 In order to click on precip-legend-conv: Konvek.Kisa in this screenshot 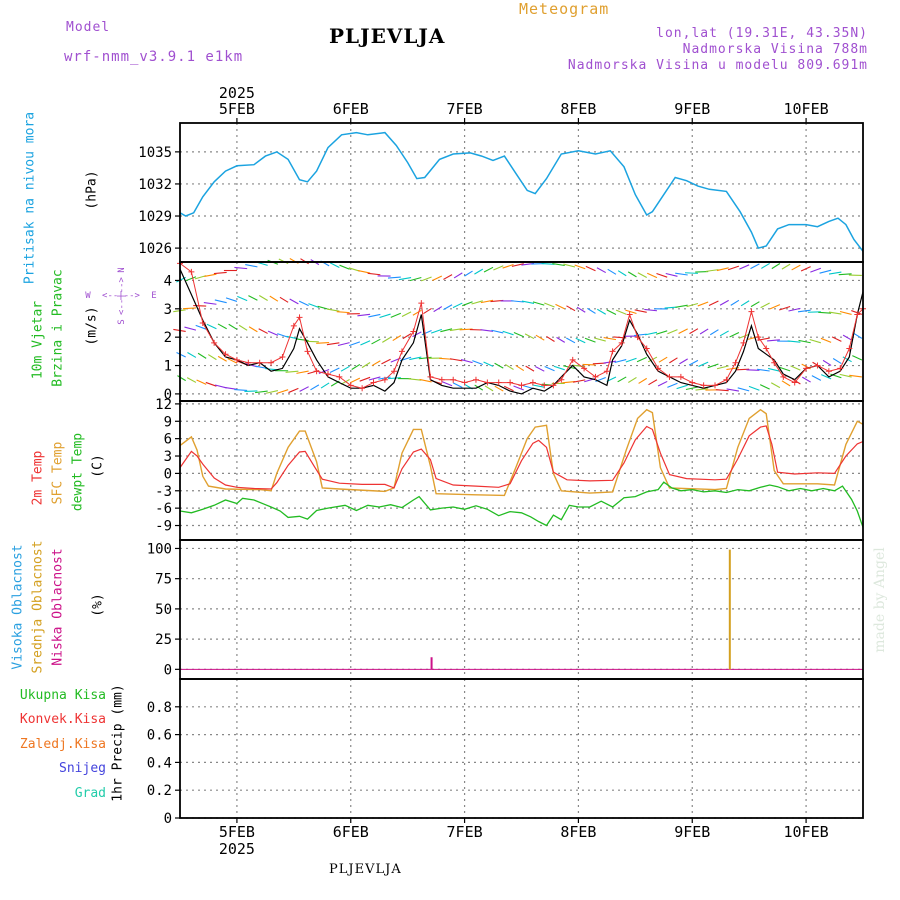, I will do `click(62, 719)`.